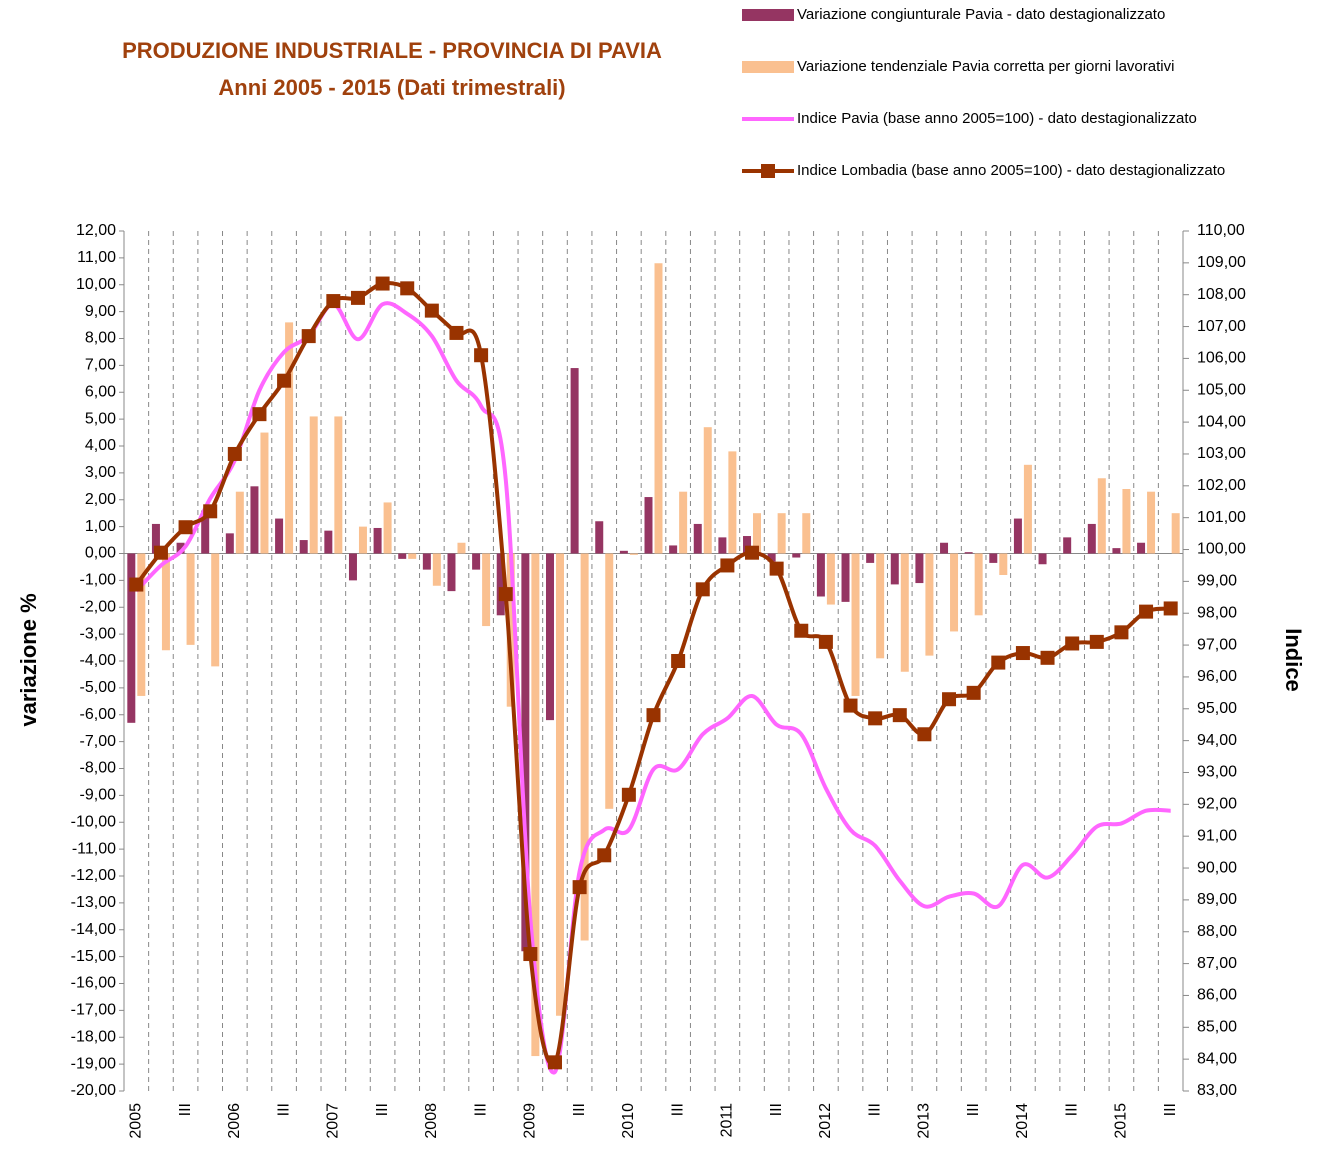 The height and width of the screenshot is (1157, 1322). Describe the element at coordinates (100, 445) in the screenshot. I see `y-tick-label: 4,00` at that location.